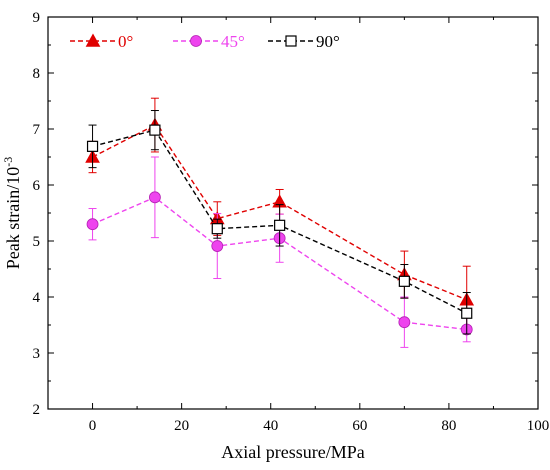  What do you see at coordinates (37, 130) in the screenshot?
I see `y-tick-label: 7` at bounding box center [37, 130].